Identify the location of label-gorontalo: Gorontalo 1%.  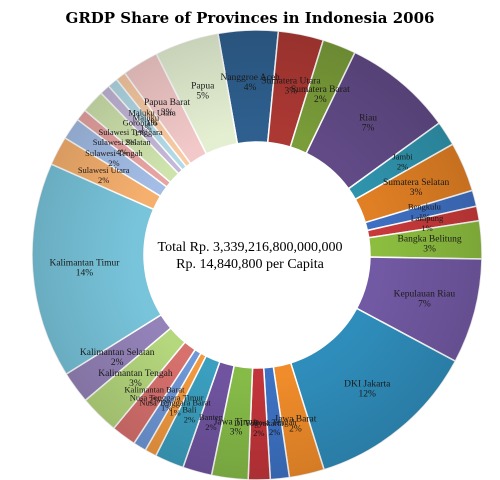
(140, 128).